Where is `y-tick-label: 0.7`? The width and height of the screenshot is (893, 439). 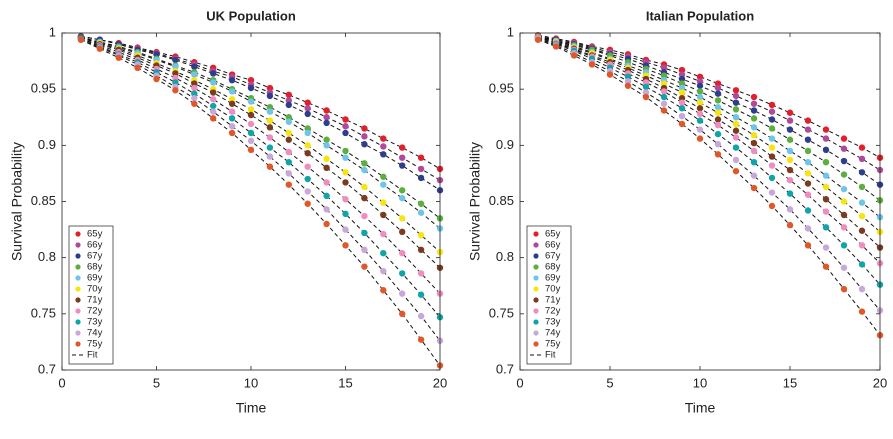 y-tick-label: 0.7 is located at coordinates (505, 368).